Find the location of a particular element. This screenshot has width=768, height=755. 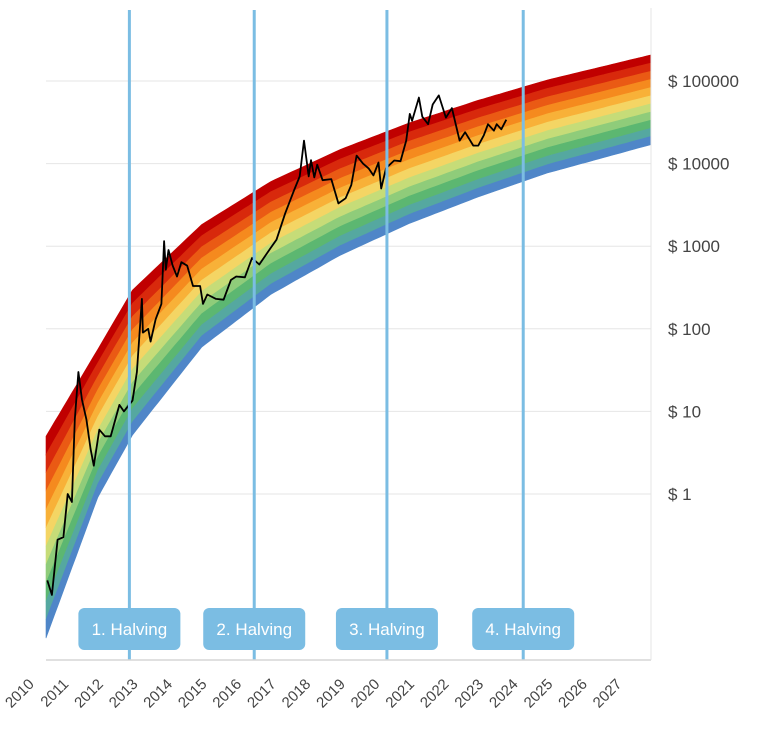

y-tick-label: $ 100000 is located at coordinates (703, 81).